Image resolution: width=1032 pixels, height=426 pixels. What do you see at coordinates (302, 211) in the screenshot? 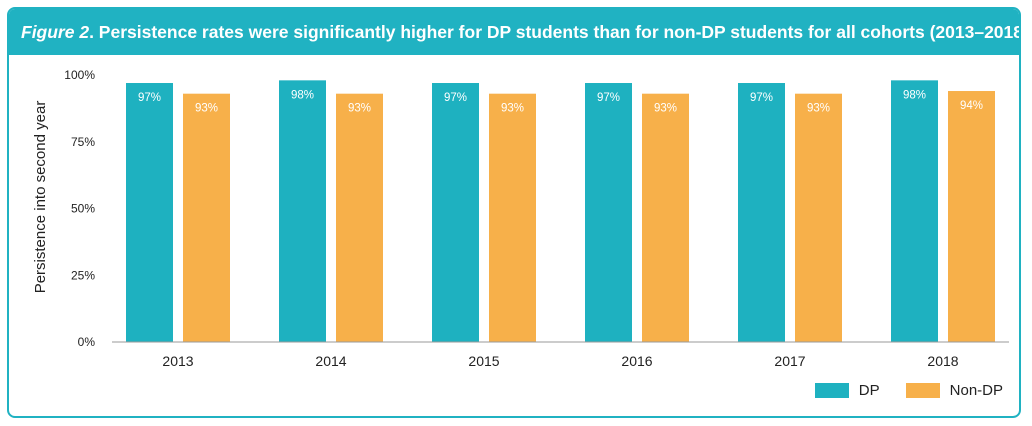
I see `bar-dp-2014` at bounding box center [302, 211].